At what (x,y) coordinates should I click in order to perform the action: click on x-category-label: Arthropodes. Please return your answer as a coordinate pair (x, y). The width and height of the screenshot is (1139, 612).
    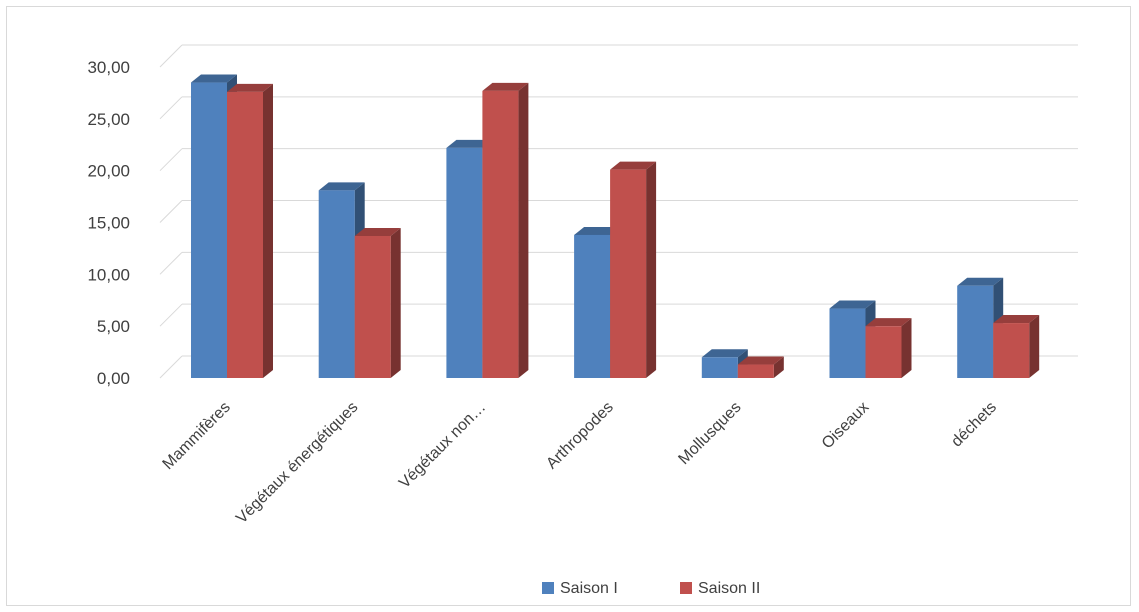
    Looking at the image, I should click on (580, 436).